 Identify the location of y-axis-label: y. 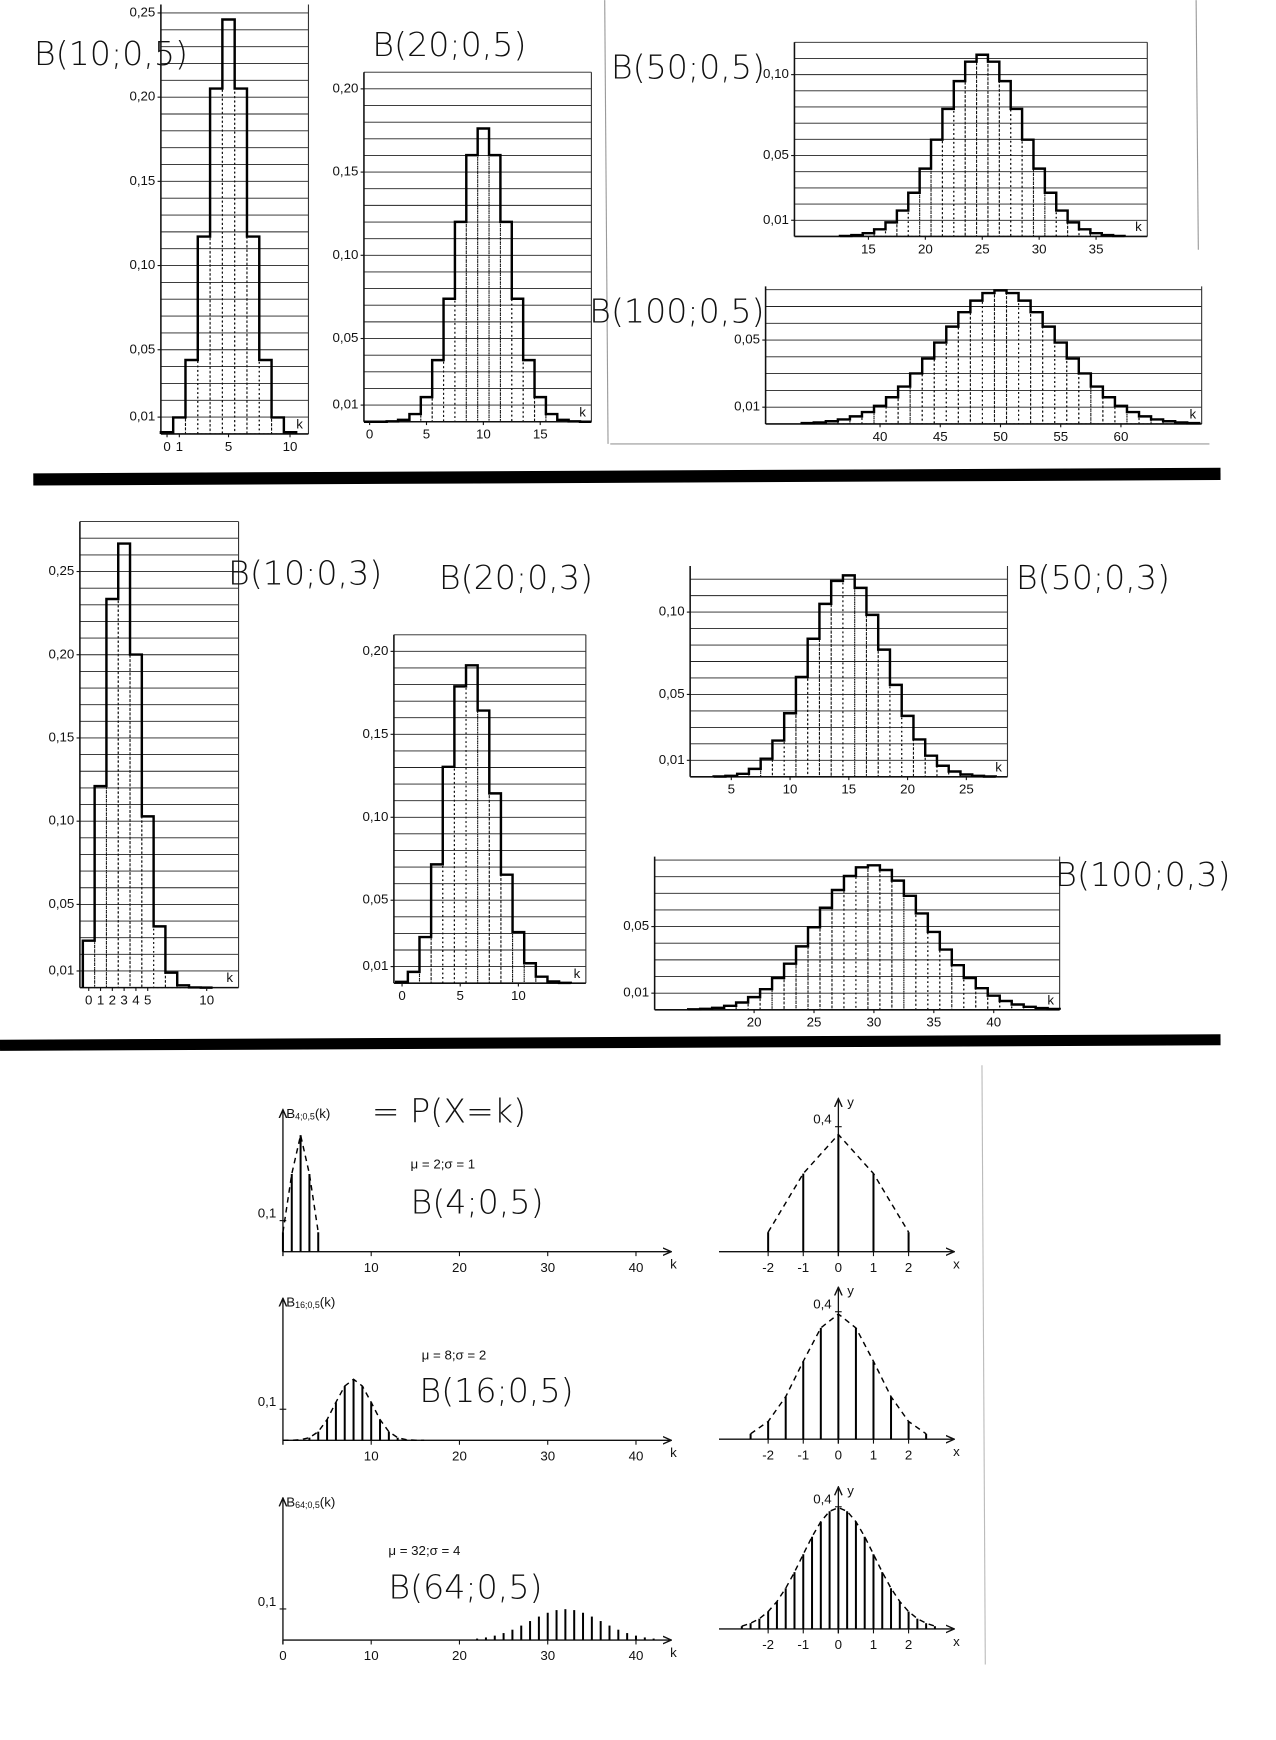
(850, 1490).